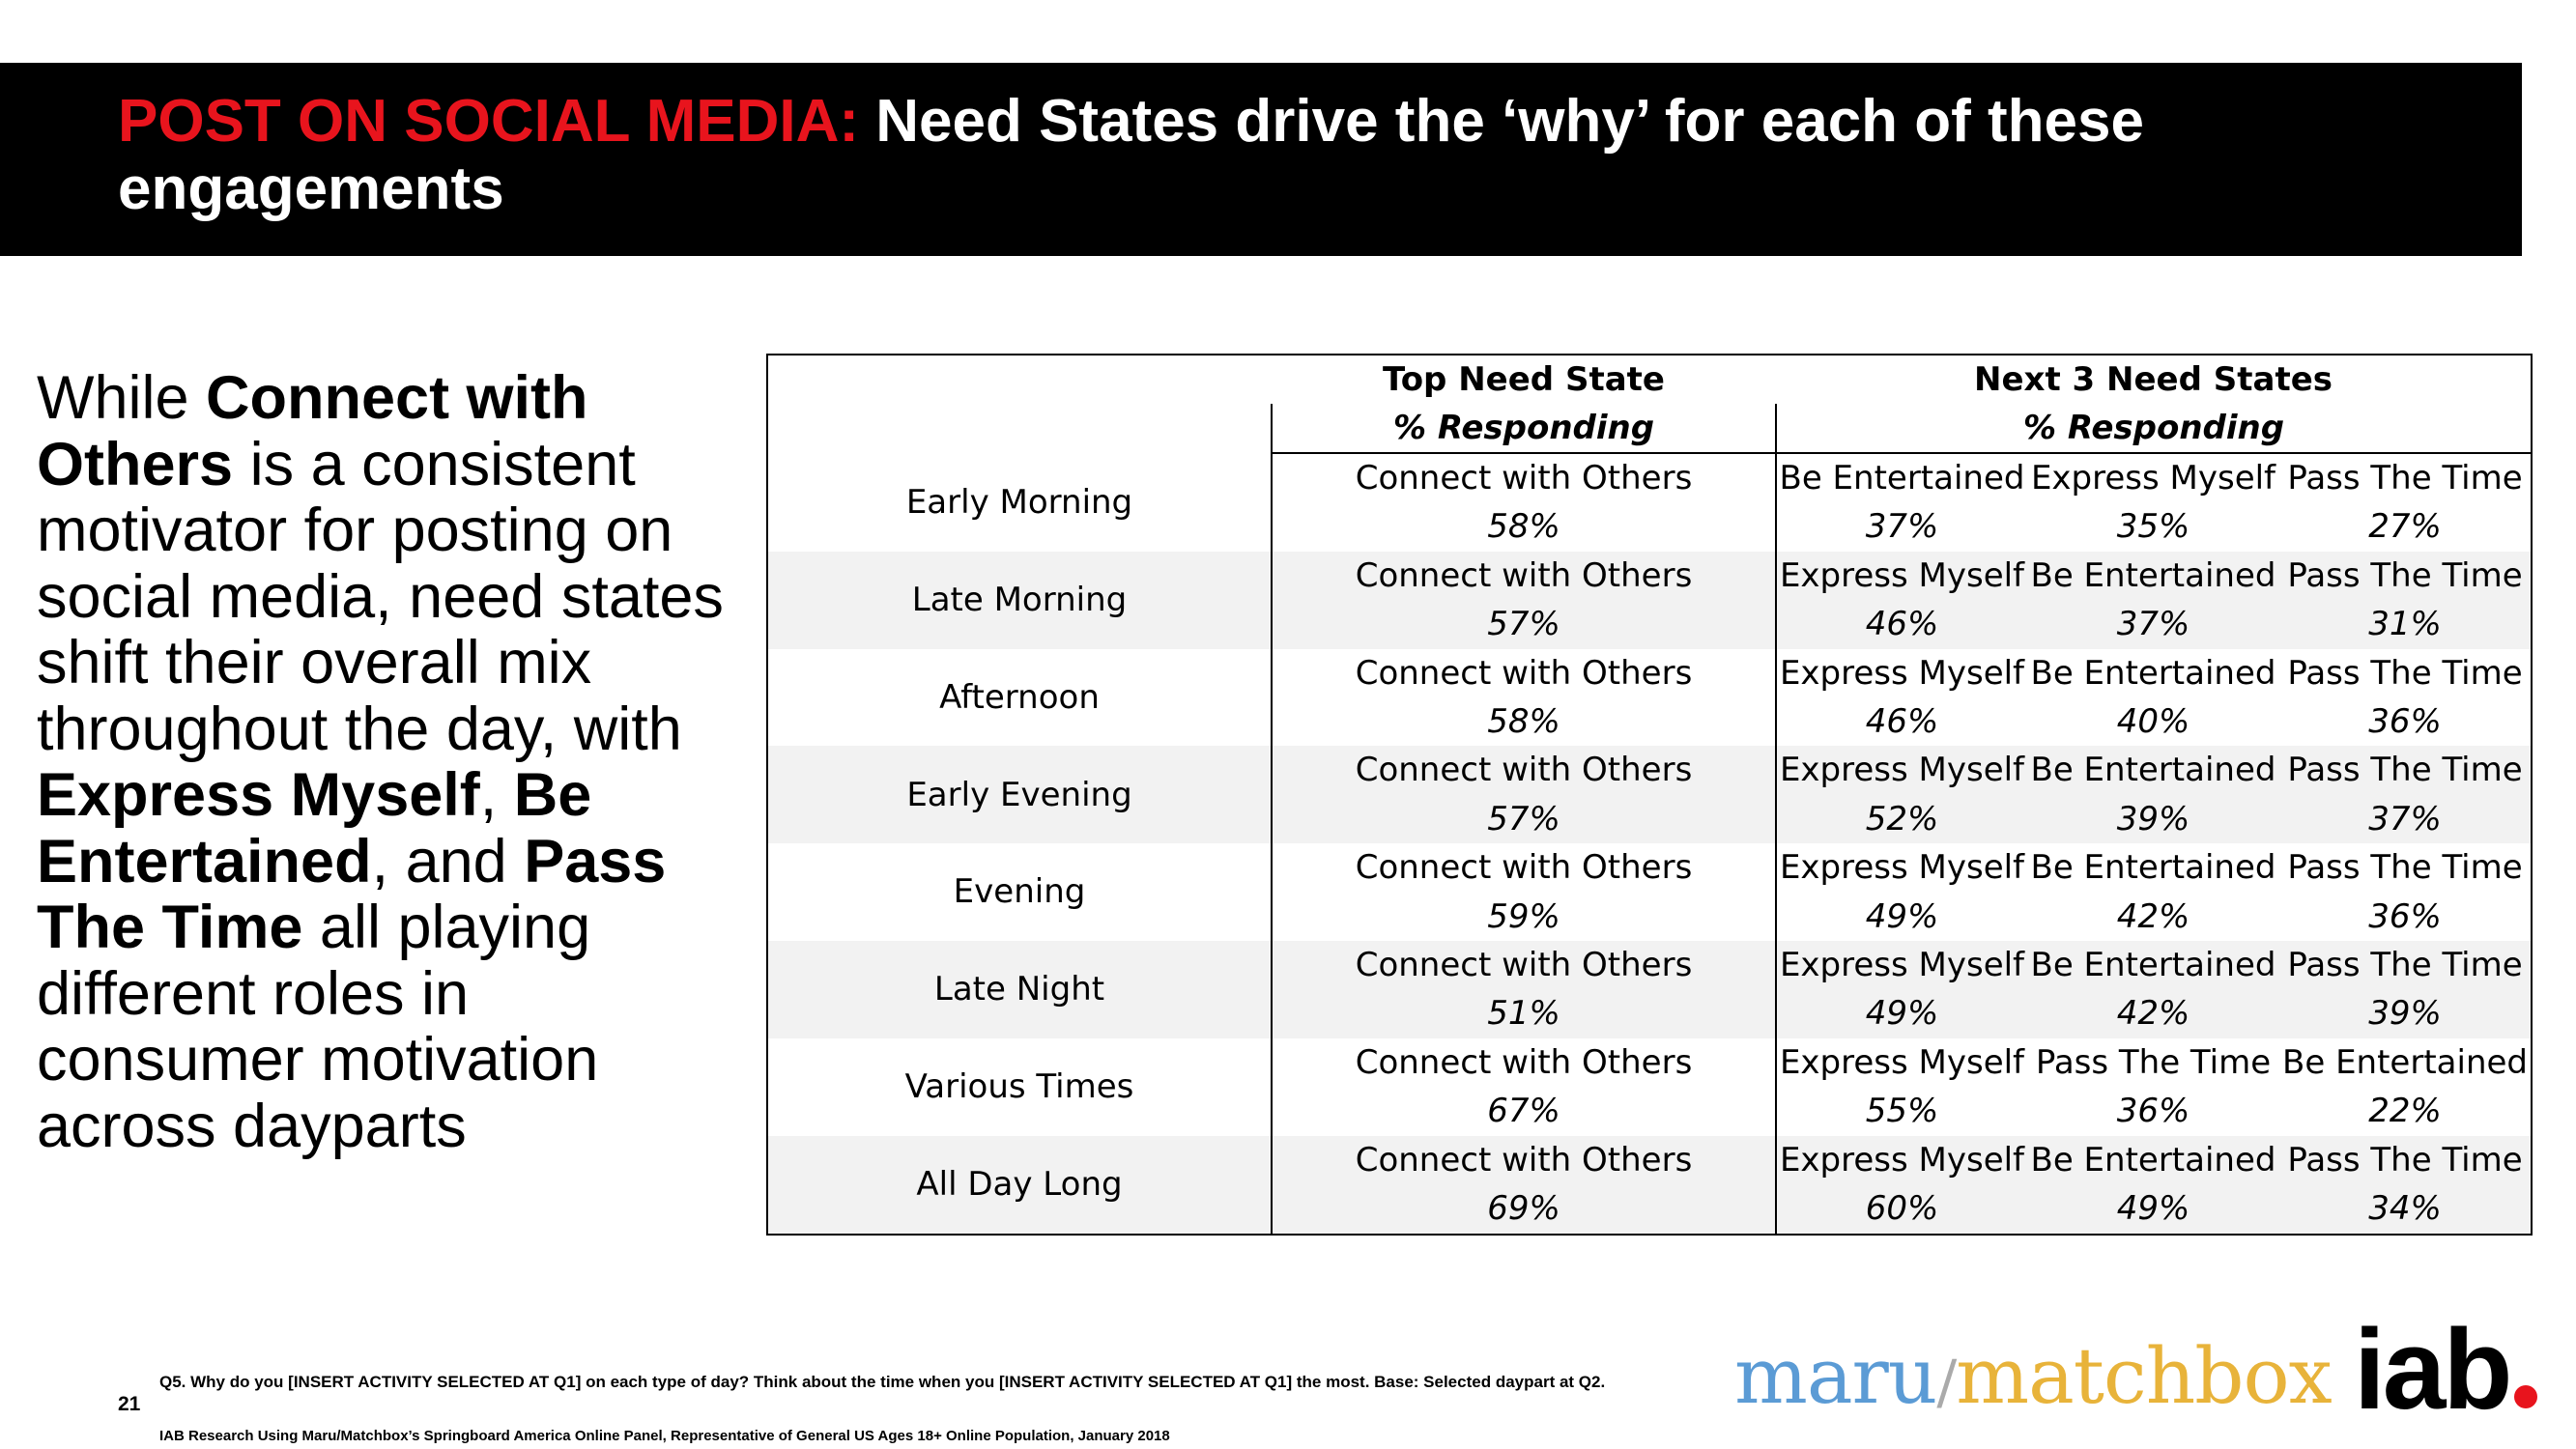  I want to click on iab-wordmark: iab, so click(2433, 1370).